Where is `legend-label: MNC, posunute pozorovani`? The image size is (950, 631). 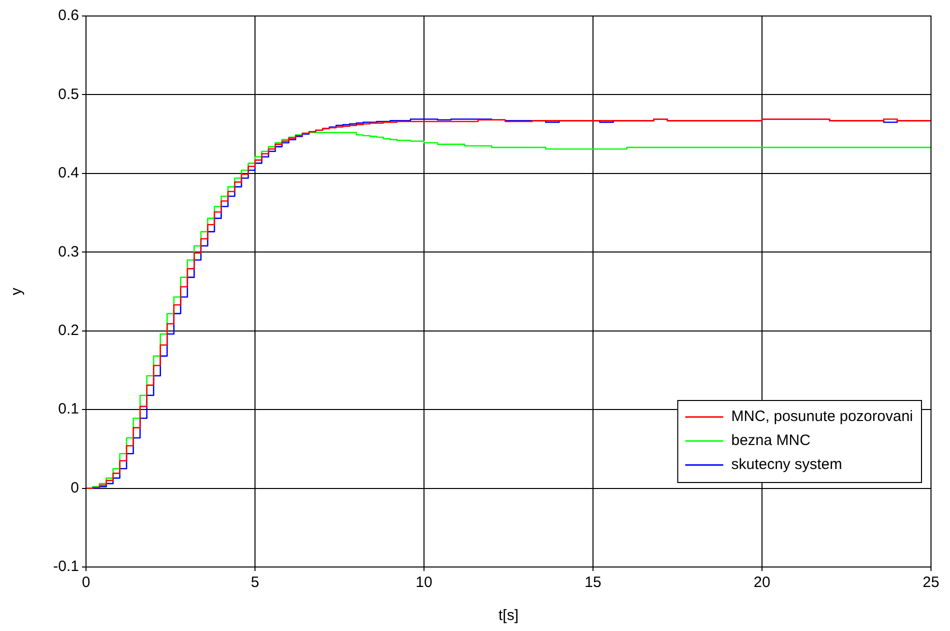 legend-label: MNC, posunute pozorovani is located at coordinates (822, 417).